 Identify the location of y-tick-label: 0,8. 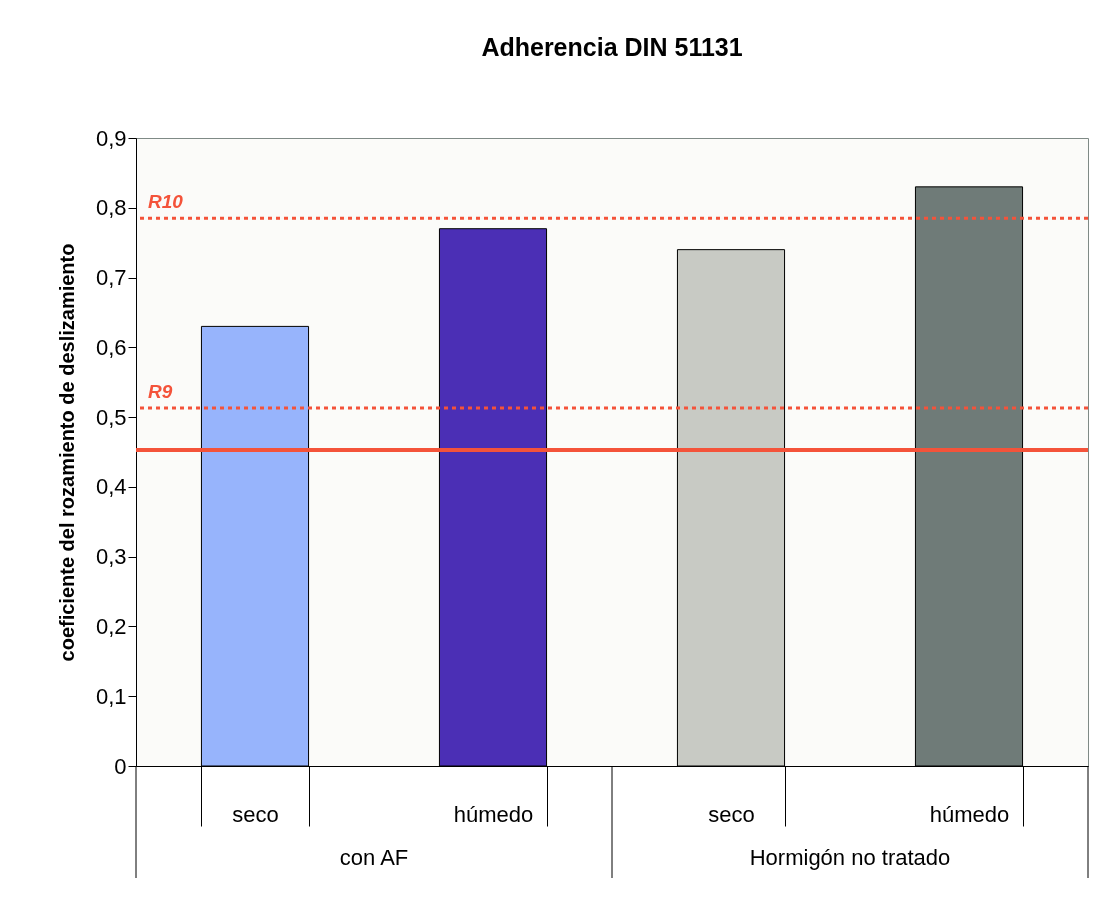
(111, 208).